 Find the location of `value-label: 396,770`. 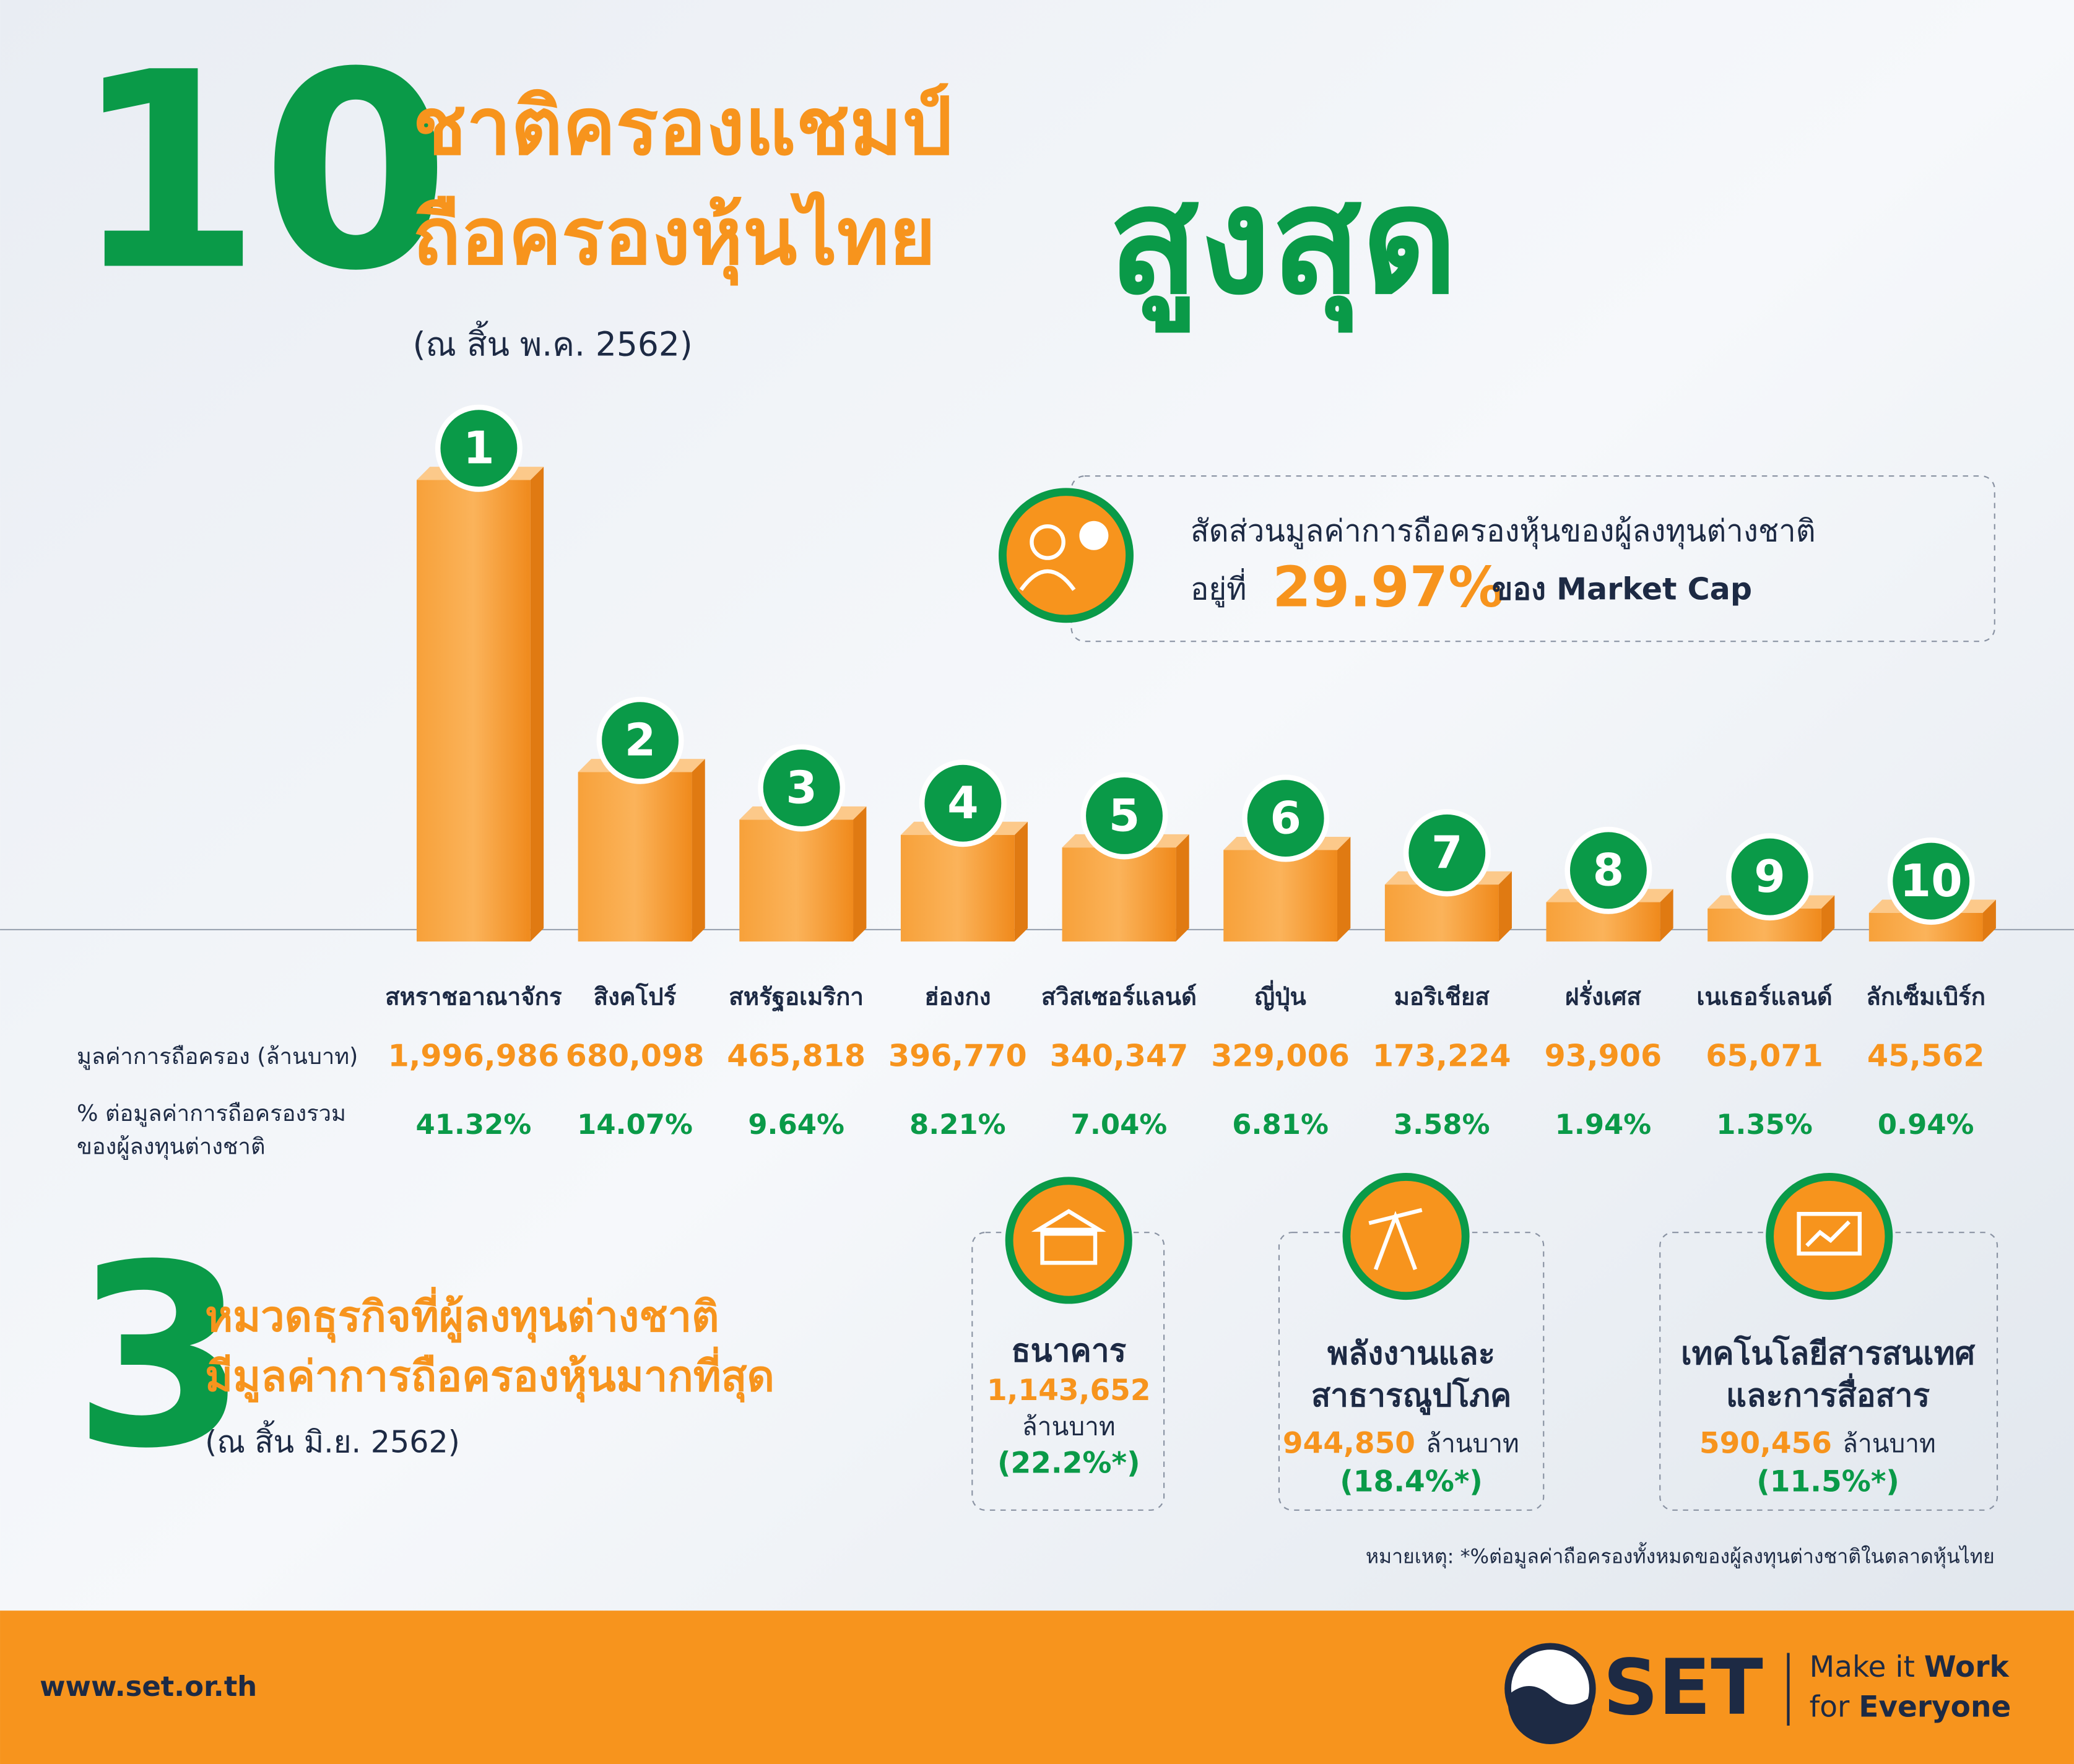

value-label: 396,770 is located at coordinates (957, 1056).